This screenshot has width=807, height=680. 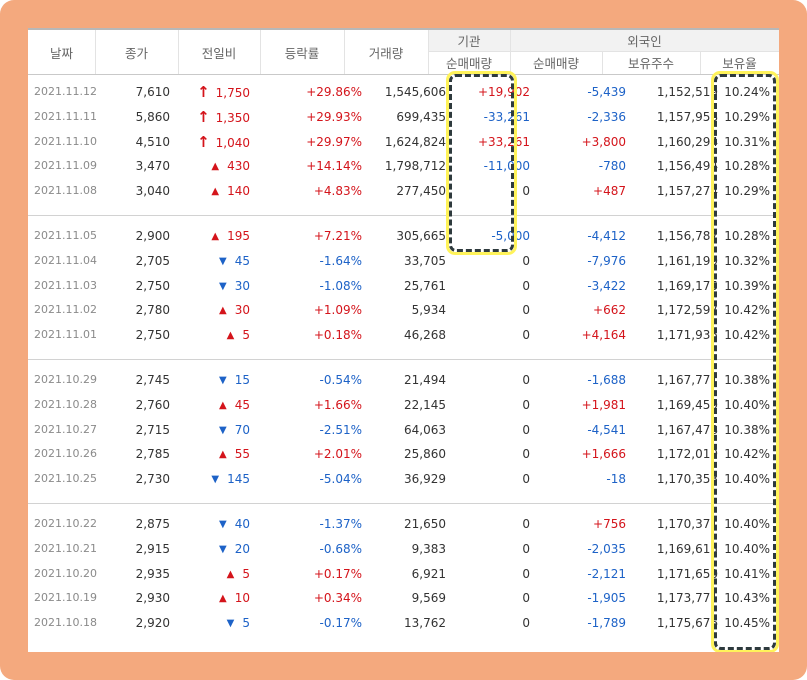 What do you see at coordinates (223, 380) in the screenshot?
I see `down-arrow-icon: ▼` at bounding box center [223, 380].